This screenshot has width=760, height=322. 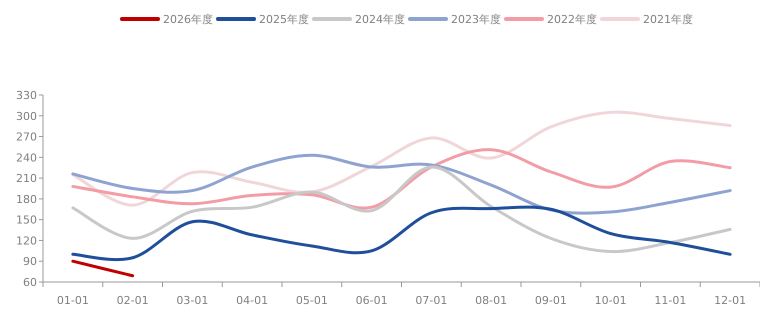 What do you see at coordinates (670, 300) in the screenshot?
I see `x-tick-label: 11-01` at bounding box center [670, 300].